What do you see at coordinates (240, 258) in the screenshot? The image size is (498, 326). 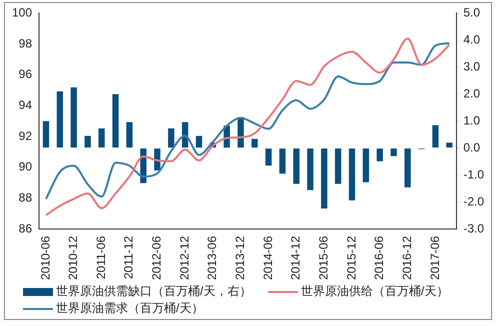 I see `x-tick-label: 2013-12` at bounding box center [240, 258].